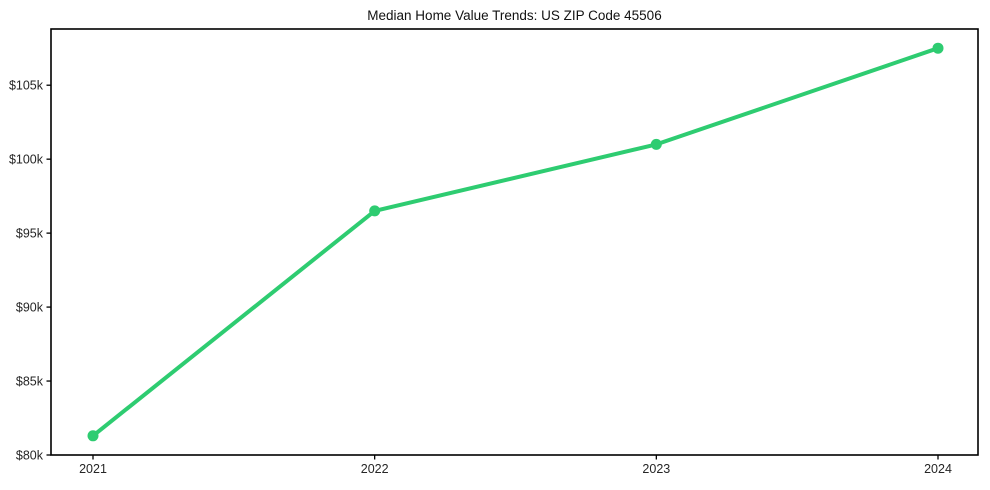 Image resolution: width=990 pixels, height=490 pixels. Describe the element at coordinates (938, 48) in the screenshot. I see `data-point-2024` at that location.